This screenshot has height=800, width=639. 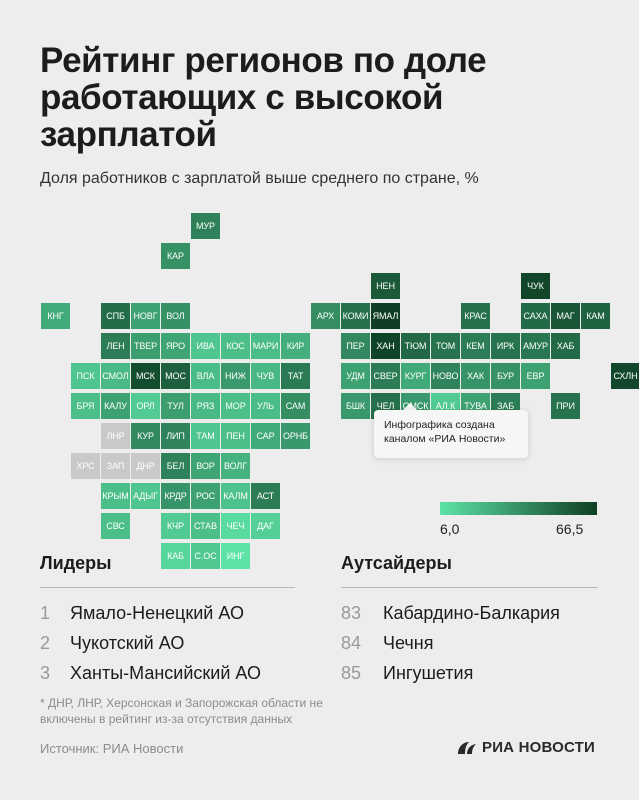 I want to click on region-tile: ХРС, so click(x=85, y=466).